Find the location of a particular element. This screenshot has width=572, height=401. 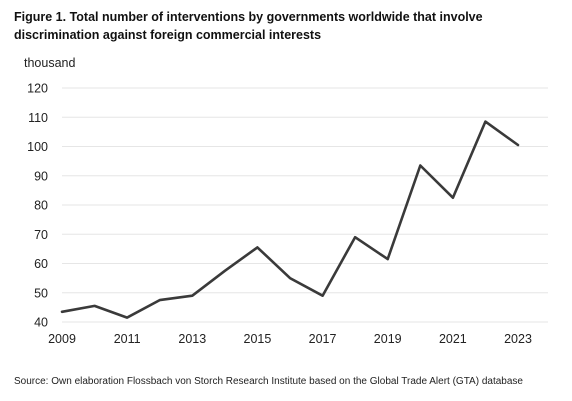

x-tick-label: 2023 is located at coordinates (518, 339).